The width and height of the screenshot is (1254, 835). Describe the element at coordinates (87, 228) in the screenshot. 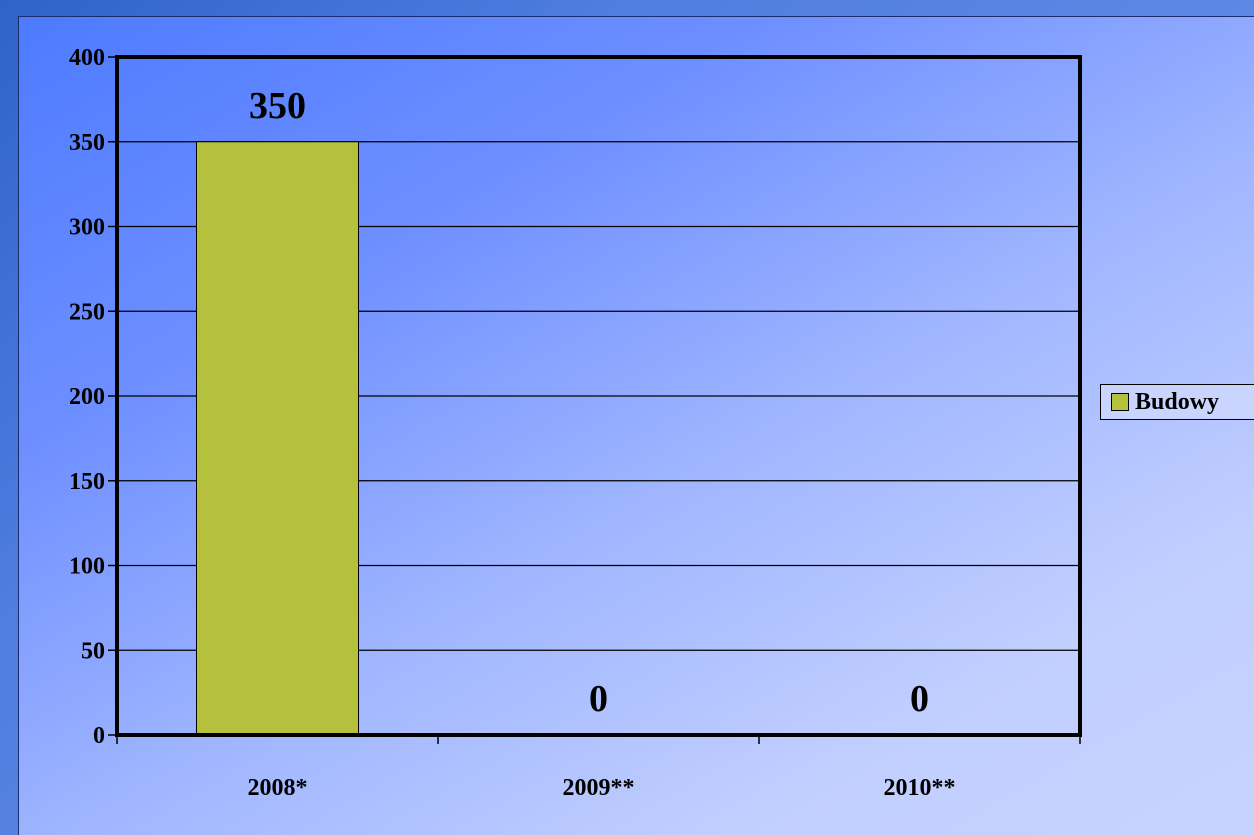

I see `y-tick-label-300: 300` at that location.